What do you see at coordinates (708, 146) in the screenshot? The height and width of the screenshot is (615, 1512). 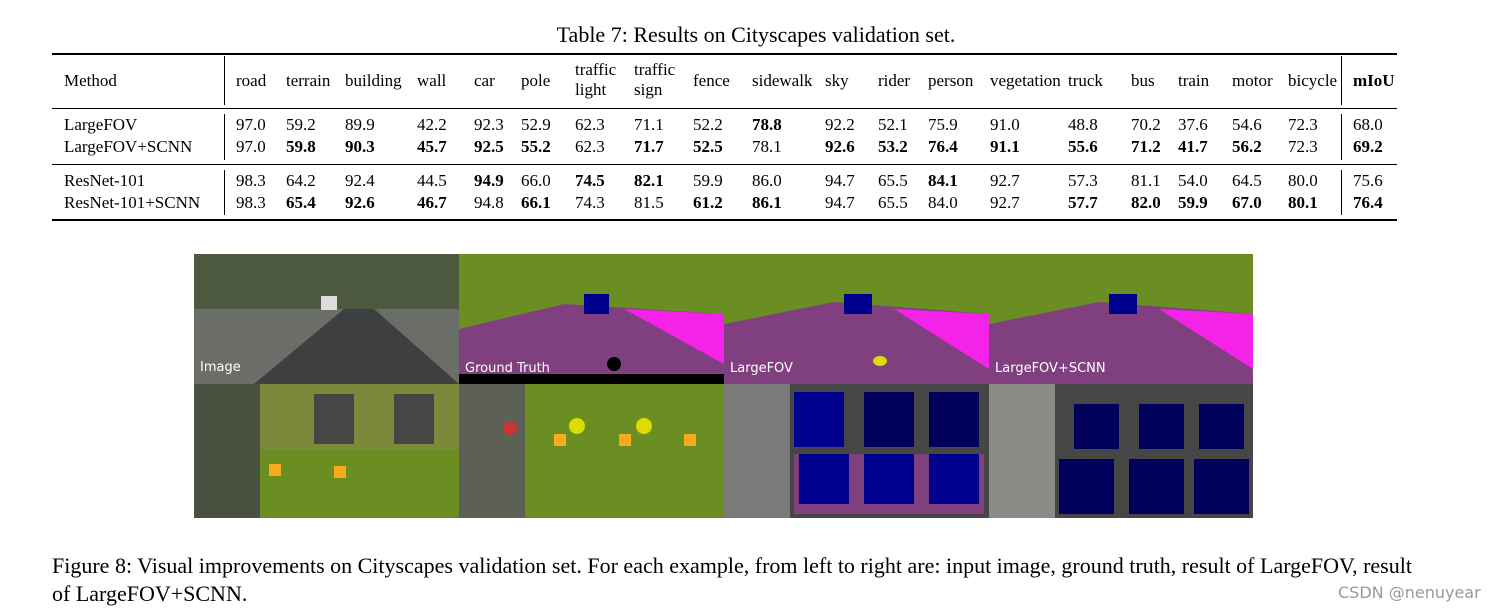 I see `cell: 52.5` at bounding box center [708, 146].